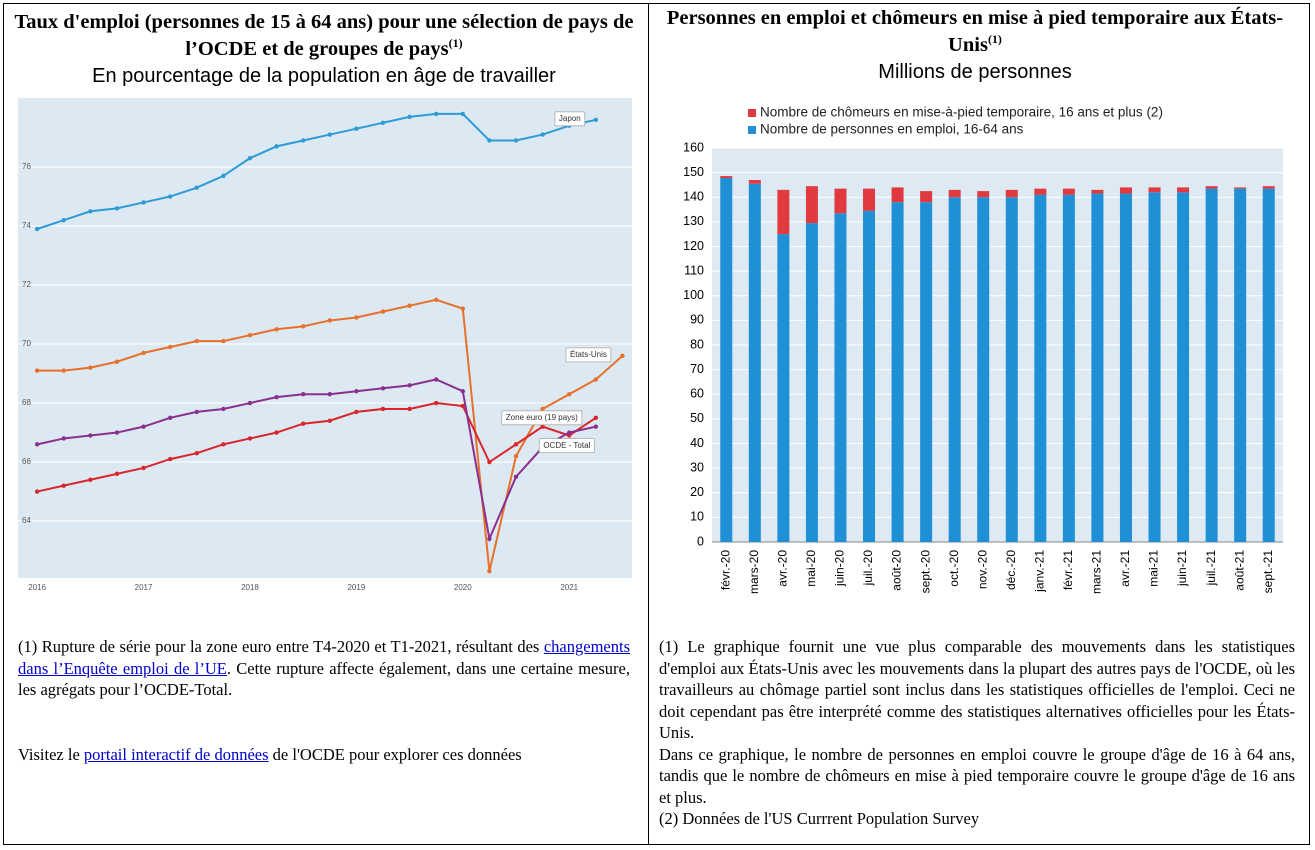 The width and height of the screenshot is (1315, 850). What do you see at coordinates (26, 520) in the screenshot?
I see `y-tick-label: 64` at bounding box center [26, 520].